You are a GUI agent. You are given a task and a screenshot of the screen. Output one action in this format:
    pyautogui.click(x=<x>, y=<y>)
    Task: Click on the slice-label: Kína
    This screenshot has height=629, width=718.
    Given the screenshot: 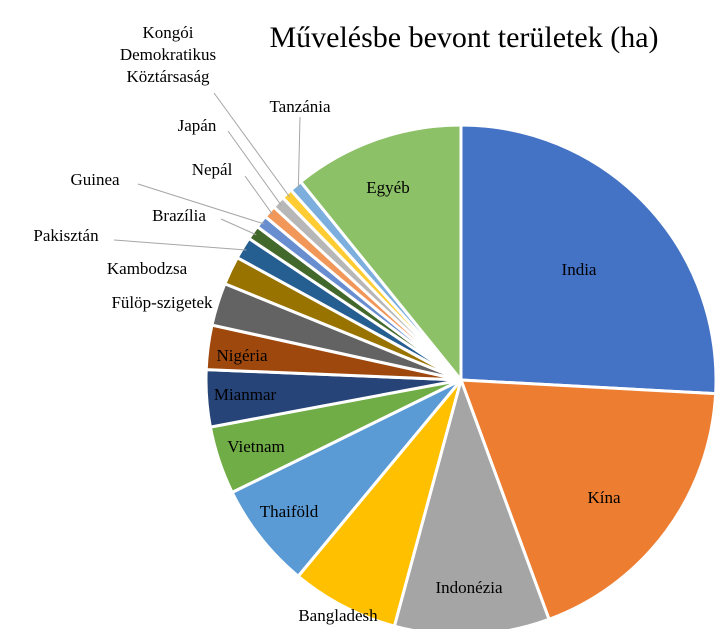 What is the action you would take?
    pyautogui.click(x=604, y=497)
    